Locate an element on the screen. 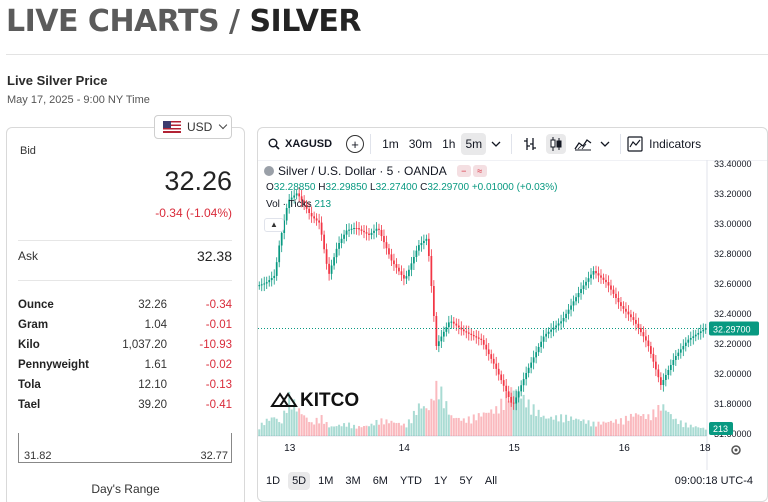  collapse-legend-button: ▲ is located at coordinates (274, 225).